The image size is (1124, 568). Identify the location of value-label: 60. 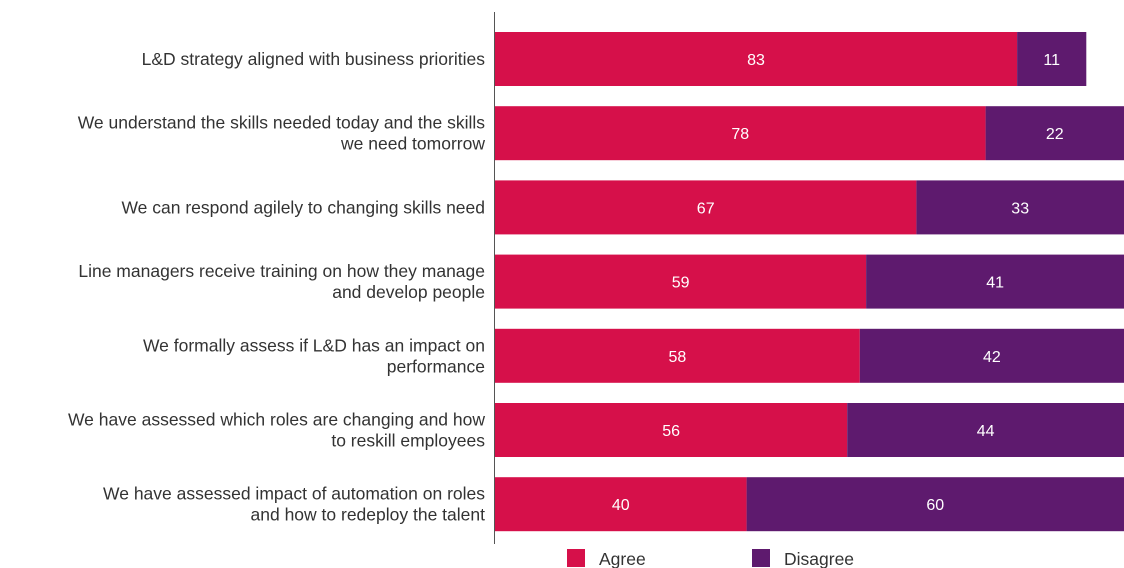
(935, 505).